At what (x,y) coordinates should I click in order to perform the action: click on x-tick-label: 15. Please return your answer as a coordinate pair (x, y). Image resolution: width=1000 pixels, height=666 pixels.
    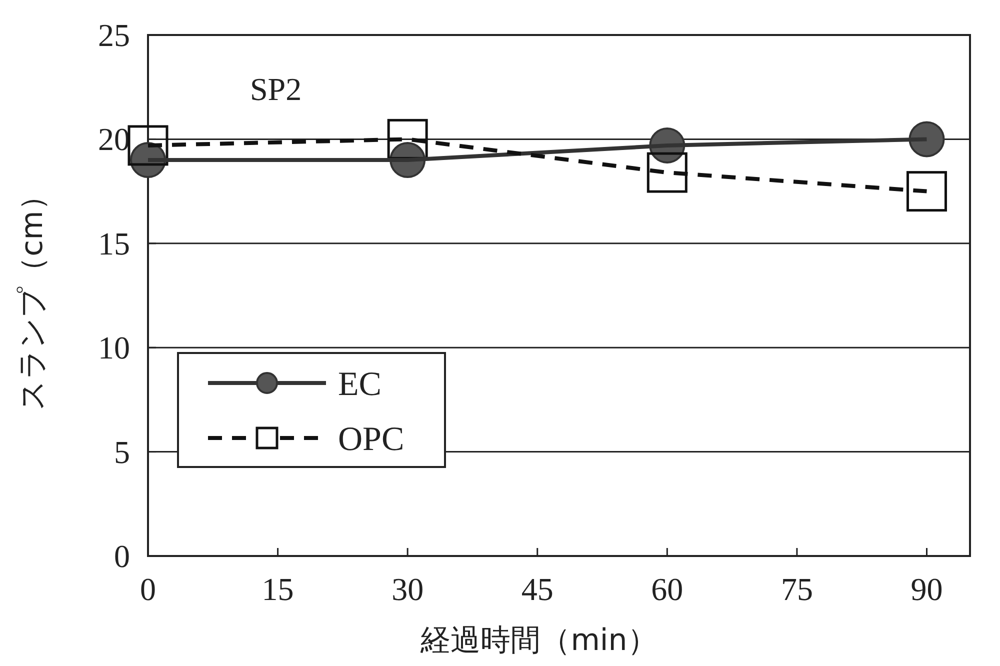
    Looking at the image, I should click on (278, 589).